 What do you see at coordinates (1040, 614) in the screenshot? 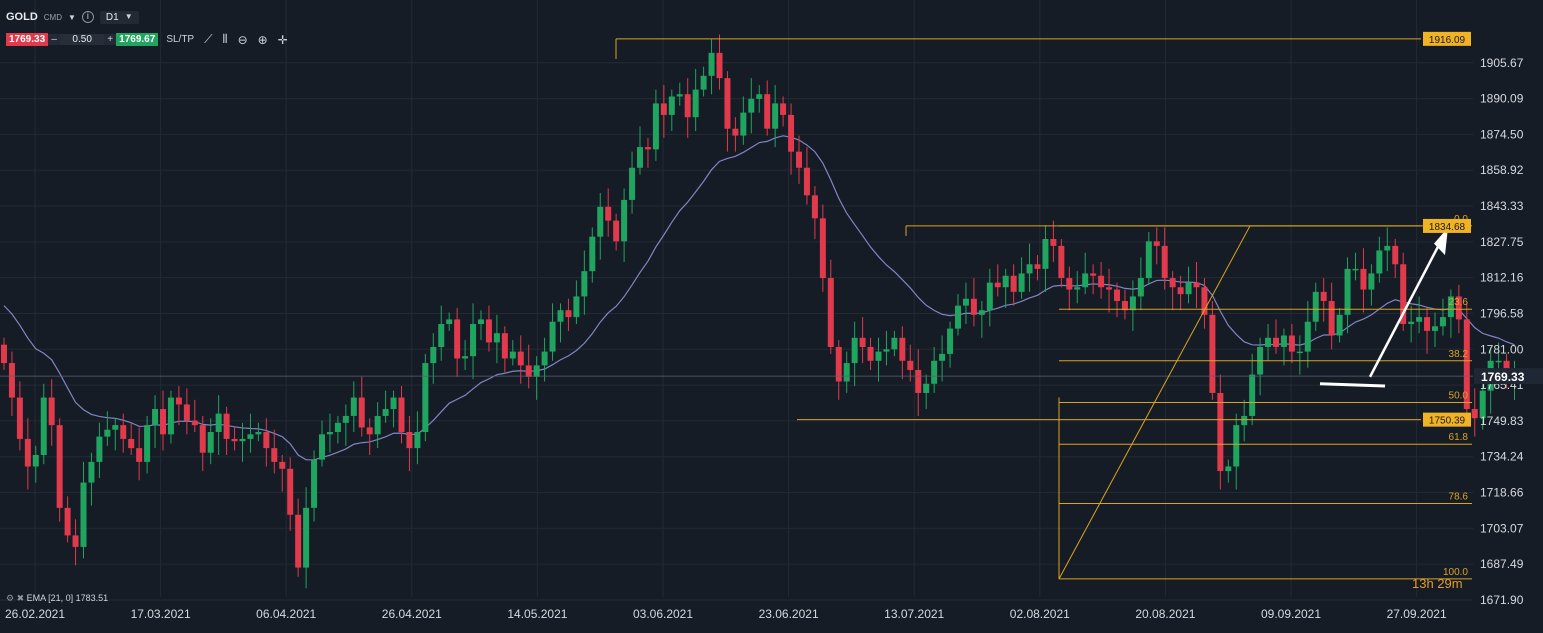
I see `x-tick-label: 02.08.2021` at bounding box center [1040, 614].